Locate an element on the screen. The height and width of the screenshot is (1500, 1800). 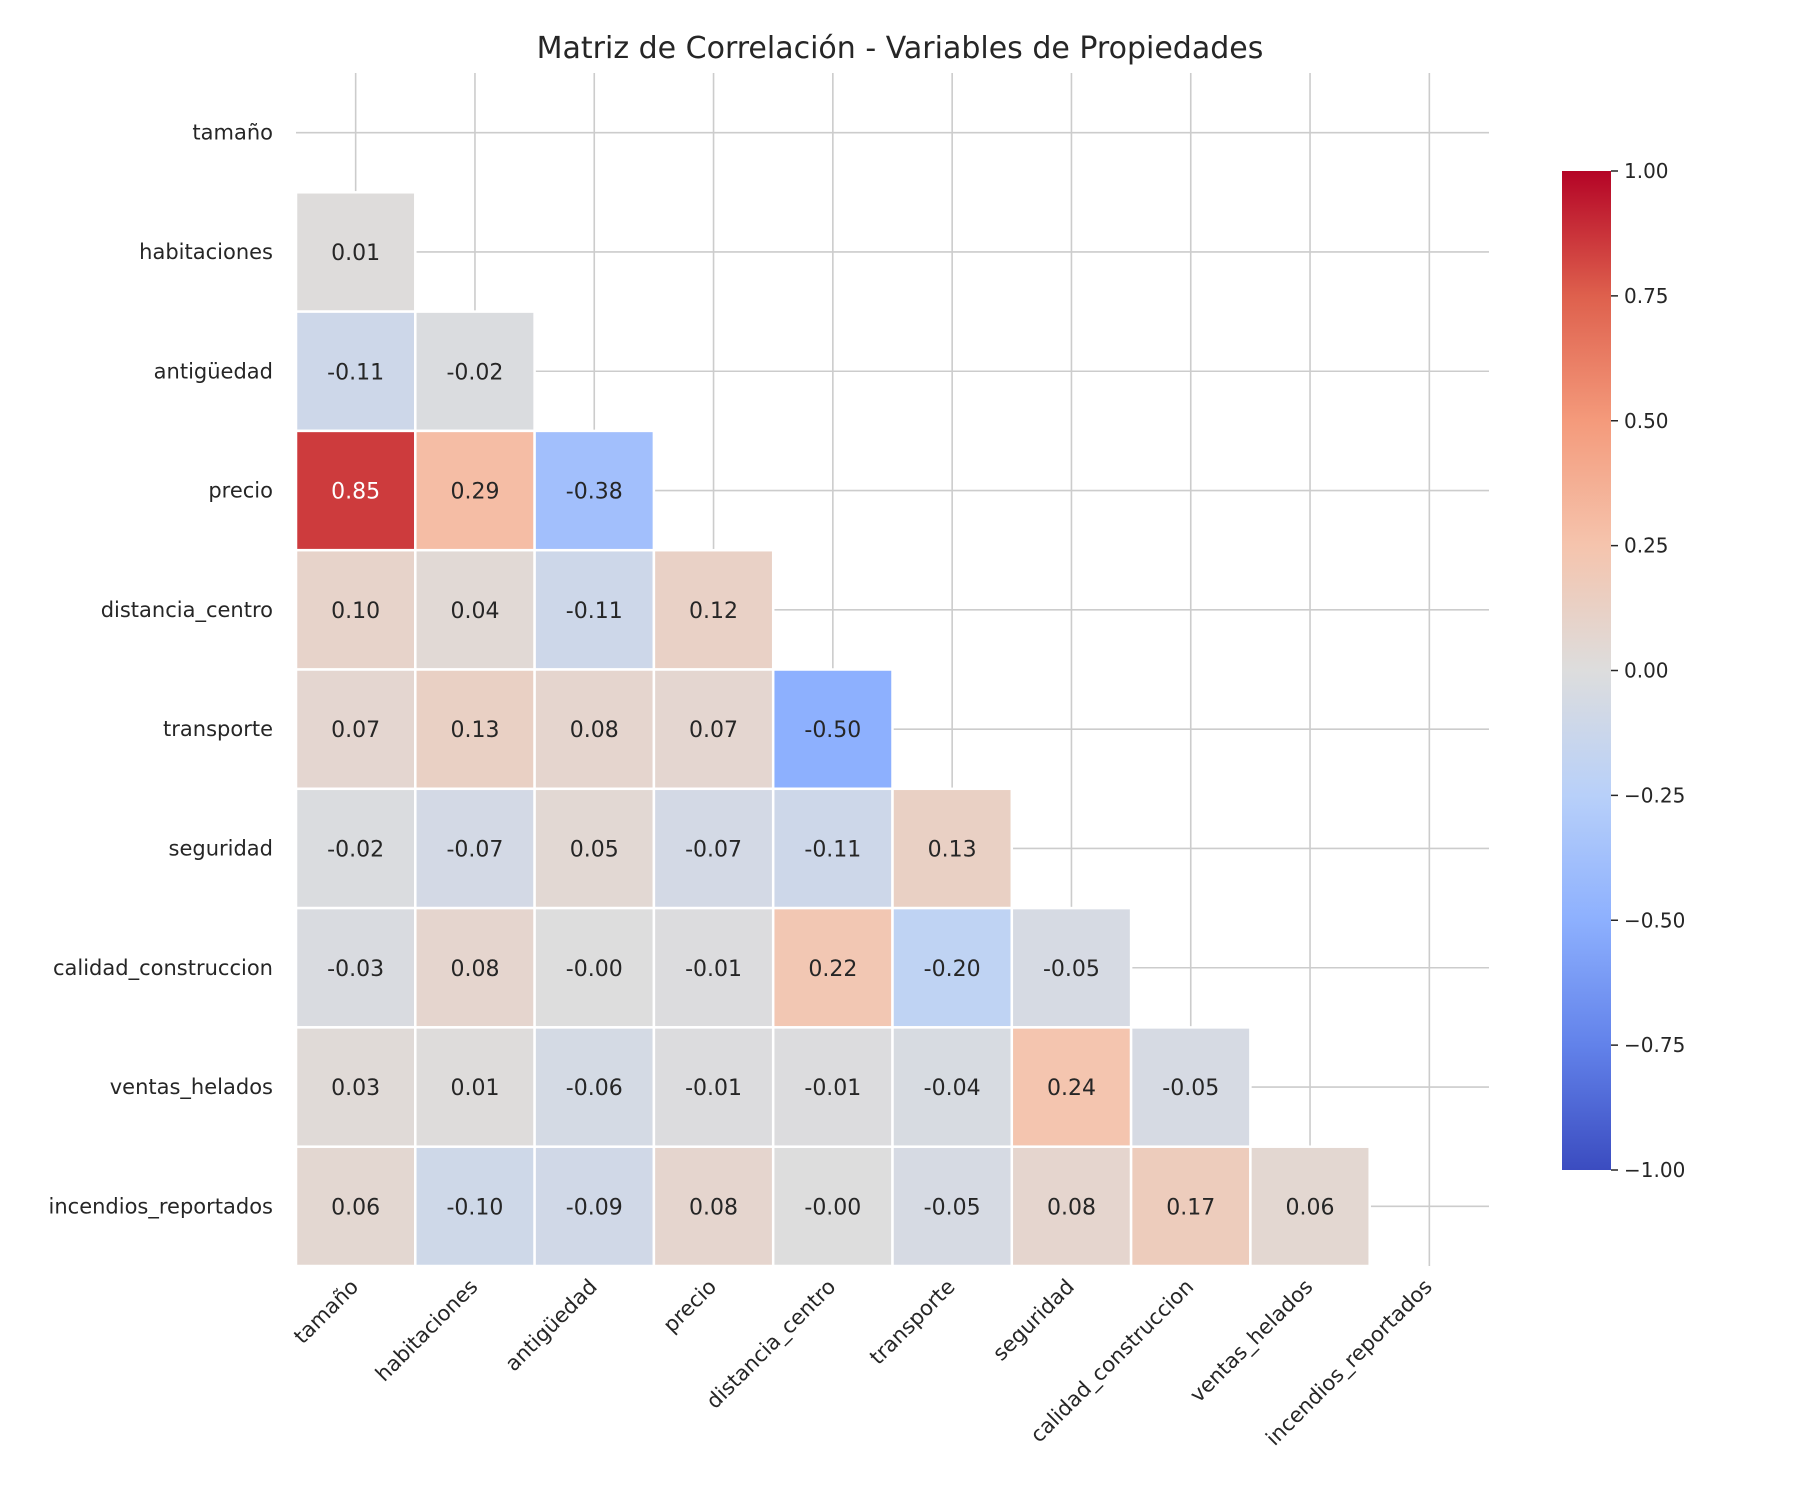
y-tick-label: transporte is located at coordinates (218, 729).